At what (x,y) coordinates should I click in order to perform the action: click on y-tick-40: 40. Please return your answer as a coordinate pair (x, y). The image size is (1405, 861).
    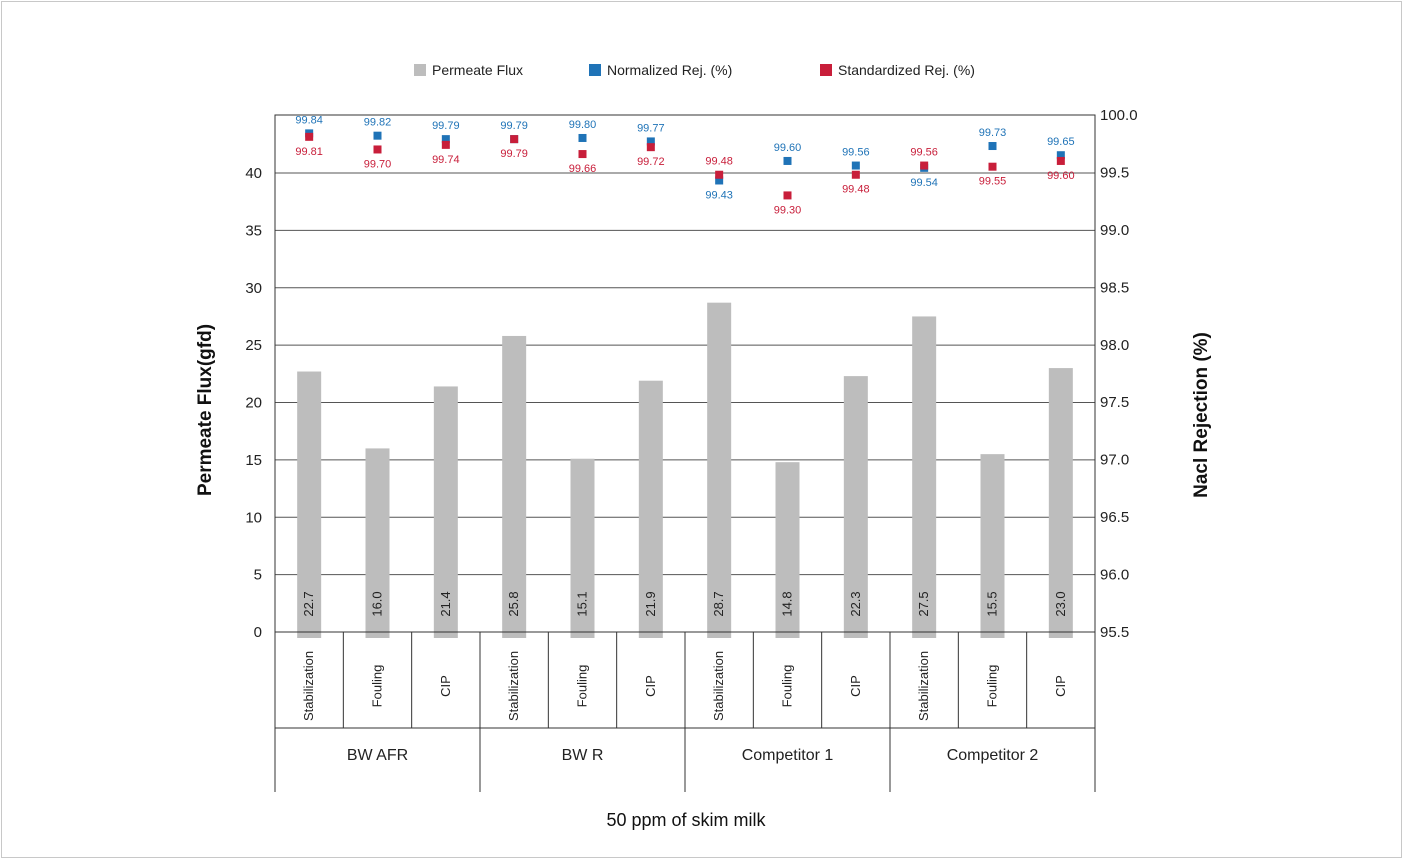
    Looking at the image, I should click on (253, 173).